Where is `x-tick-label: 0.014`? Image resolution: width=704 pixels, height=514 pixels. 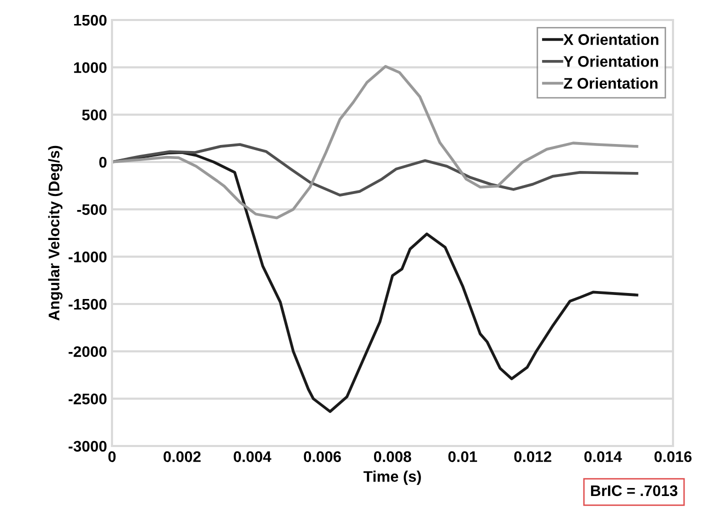
x-tick-label: 0.014 is located at coordinates (603, 456).